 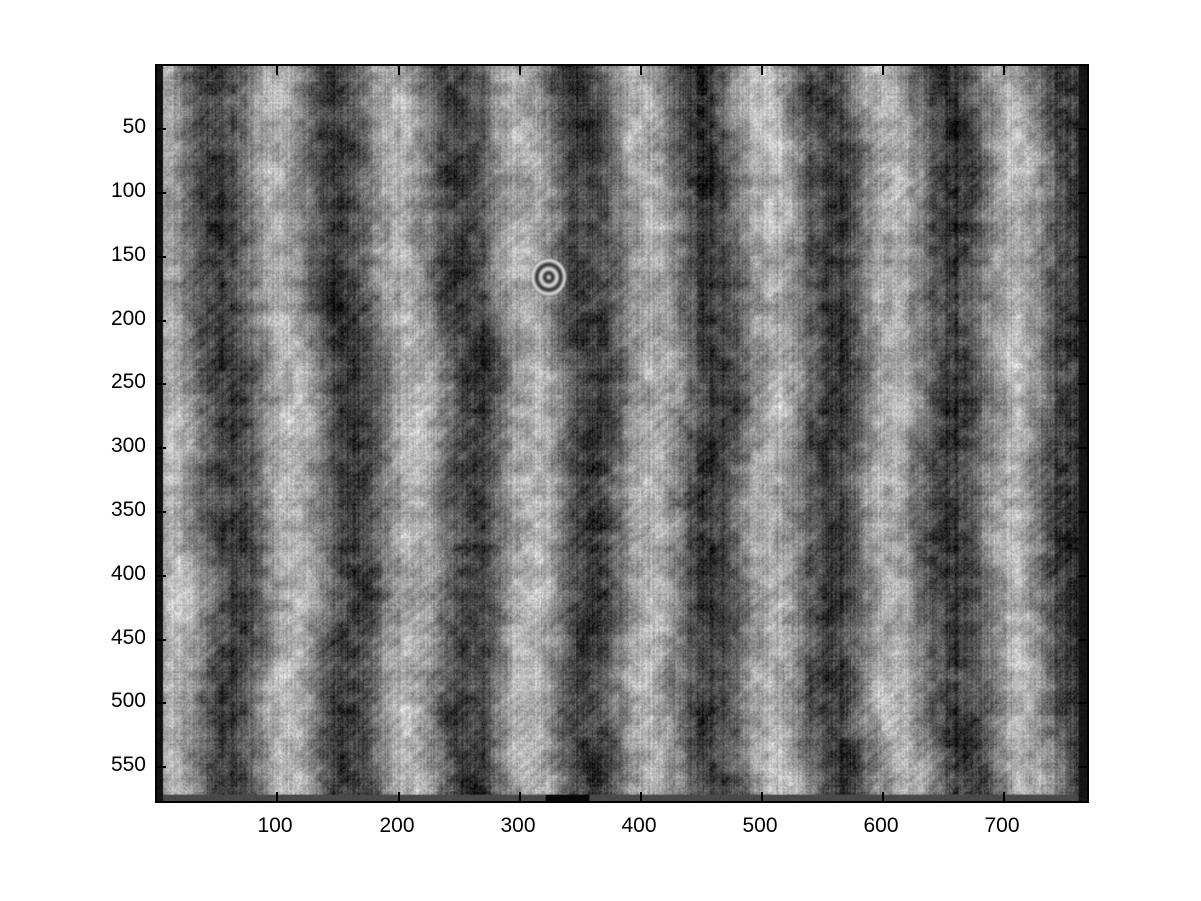 I want to click on x-tick-label: 700, so click(x=1002, y=825).